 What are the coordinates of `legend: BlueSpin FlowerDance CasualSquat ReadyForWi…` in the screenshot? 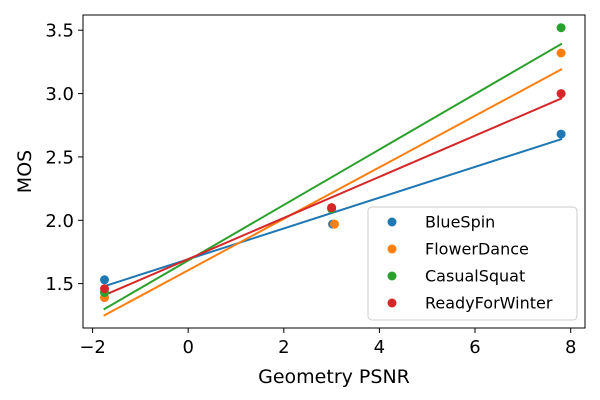 It's located at (472, 263).